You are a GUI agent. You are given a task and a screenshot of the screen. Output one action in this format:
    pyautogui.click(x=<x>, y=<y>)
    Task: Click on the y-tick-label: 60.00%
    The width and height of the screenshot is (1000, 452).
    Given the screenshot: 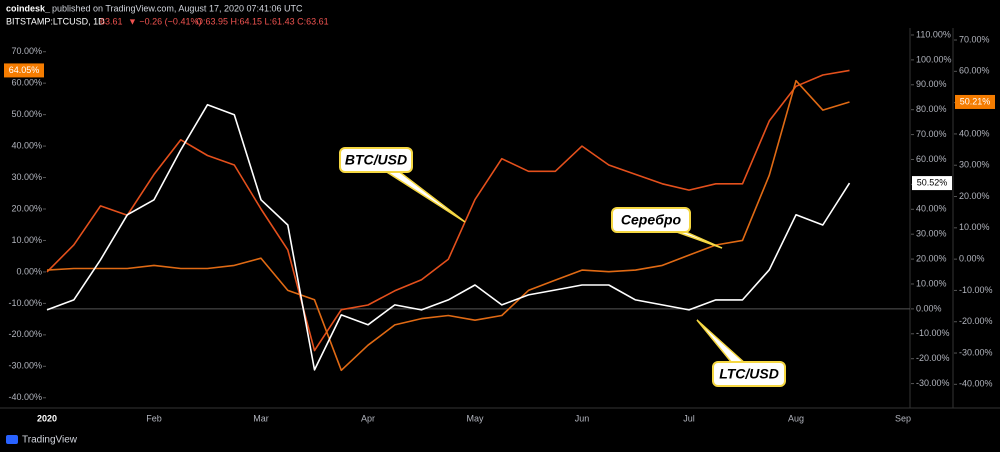 What is the action you would take?
    pyautogui.click(x=26, y=83)
    